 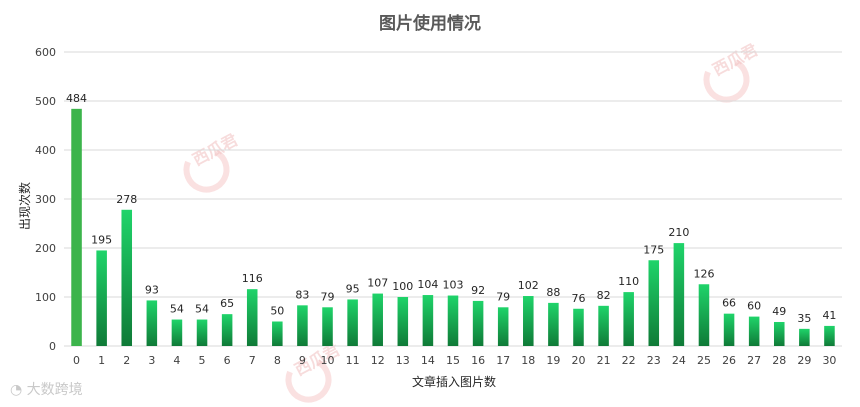 What do you see at coordinates (302, 294) in the screenshot?
I see `data-label: 83` at bounding box center [302, 294].